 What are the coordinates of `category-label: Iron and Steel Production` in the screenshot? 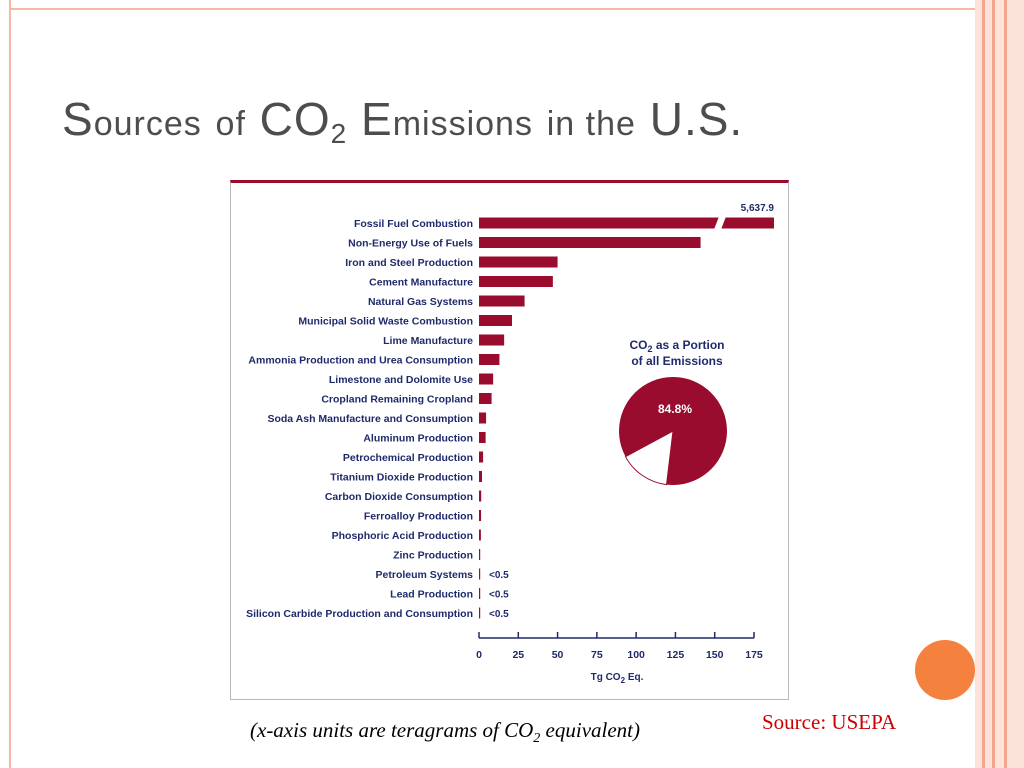 It's located at (409, 263).